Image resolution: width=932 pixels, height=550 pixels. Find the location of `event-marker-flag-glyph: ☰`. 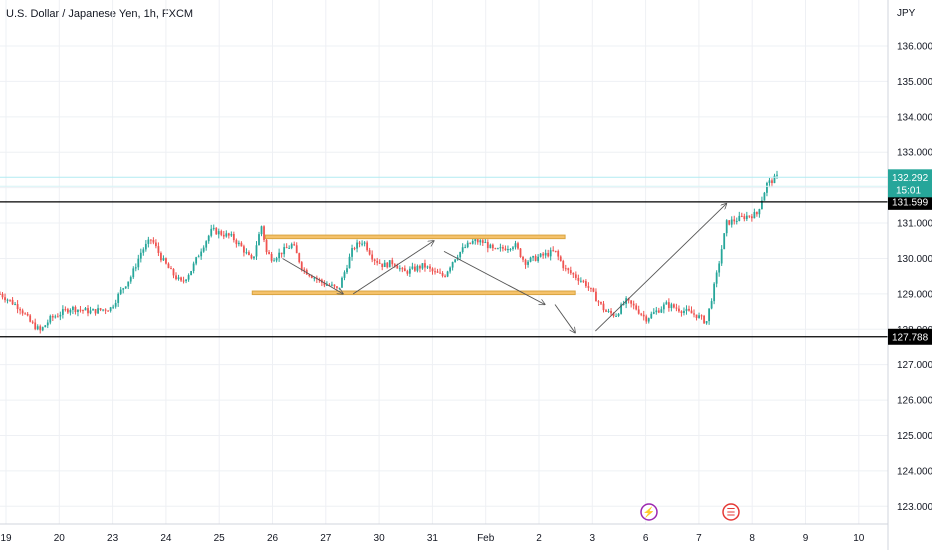

event-marker-flag-glyph: ☰ is located at coordinates (731, 513).